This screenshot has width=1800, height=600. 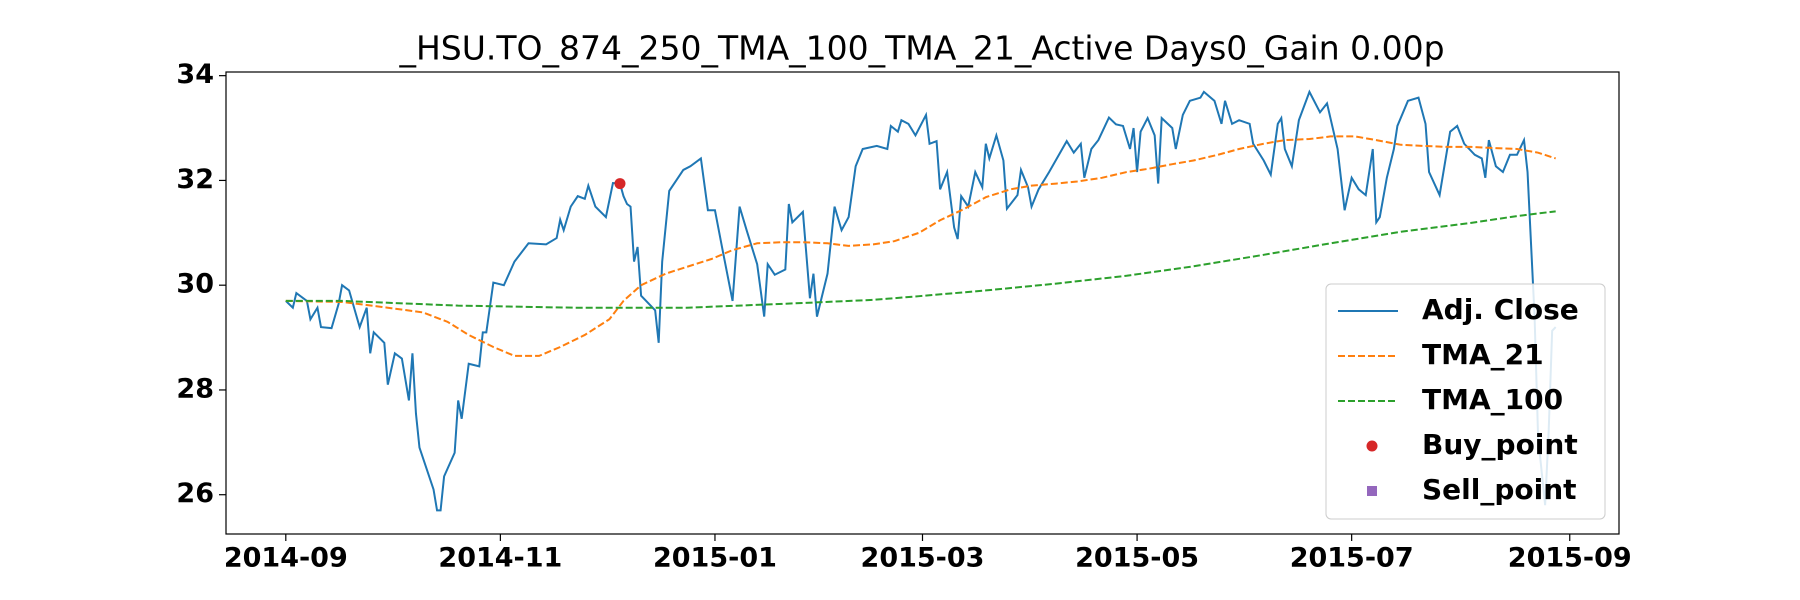 What do you see at coordinates (1570, 558) in the screenshot?
I see `x-tick-label: 2015-09` at bounding box center [1570, 558].